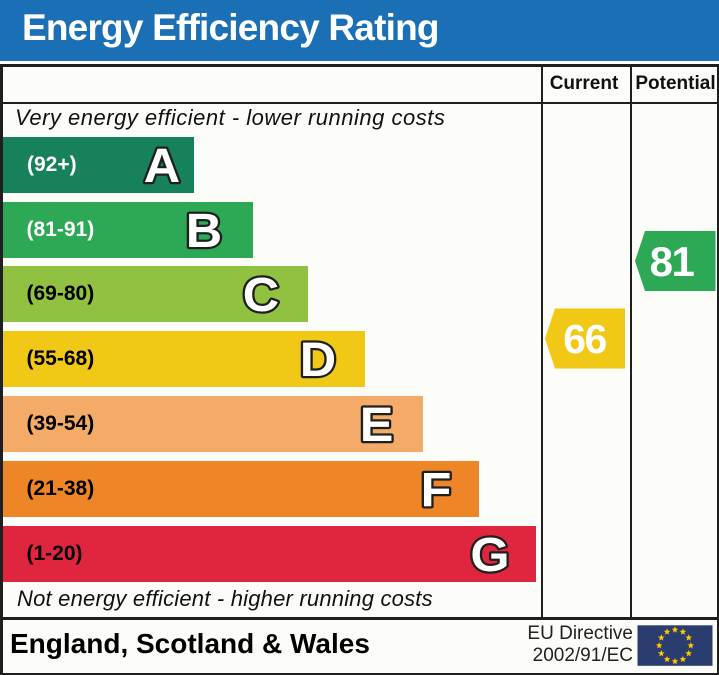 The image size is (719, 675). I want to click on svg-text: E, so click(377, 425).